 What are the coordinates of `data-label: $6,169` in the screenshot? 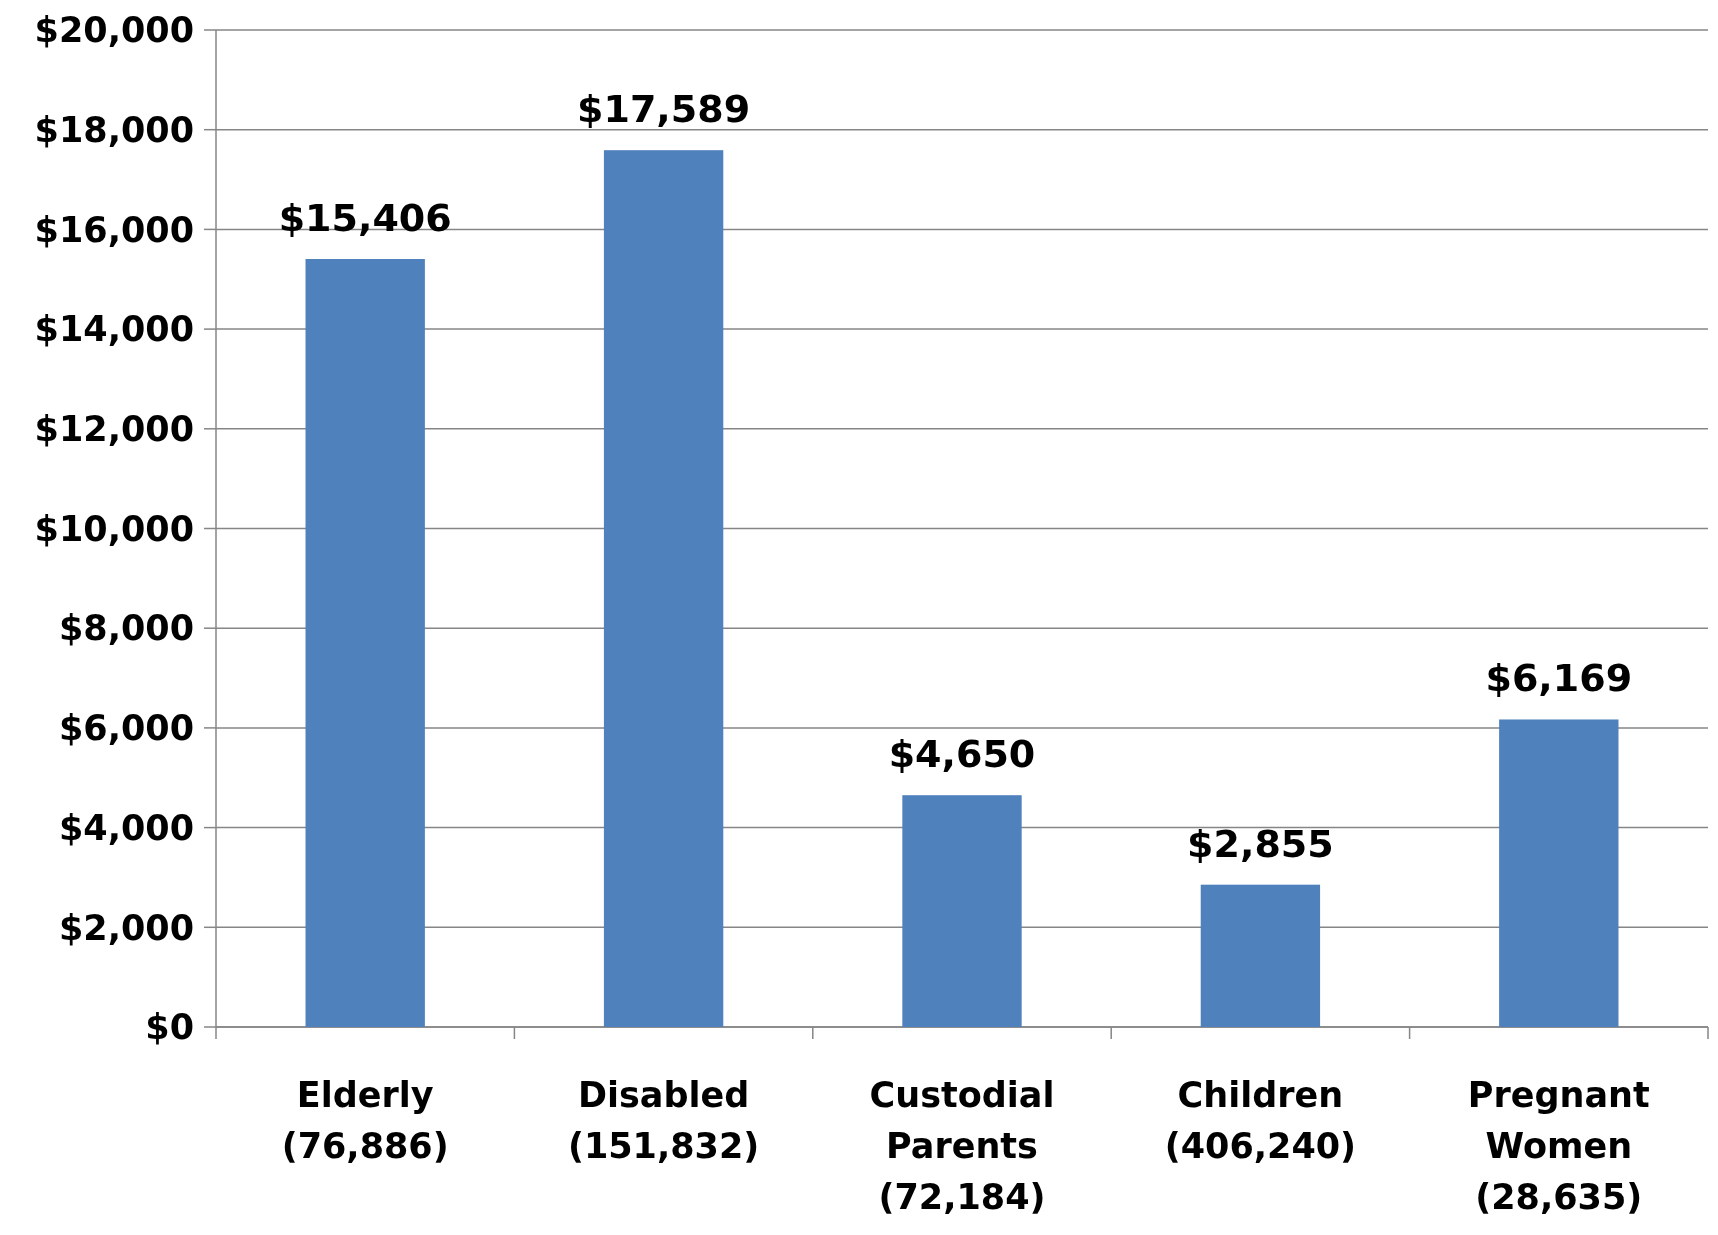 It's located at (1559, 678).